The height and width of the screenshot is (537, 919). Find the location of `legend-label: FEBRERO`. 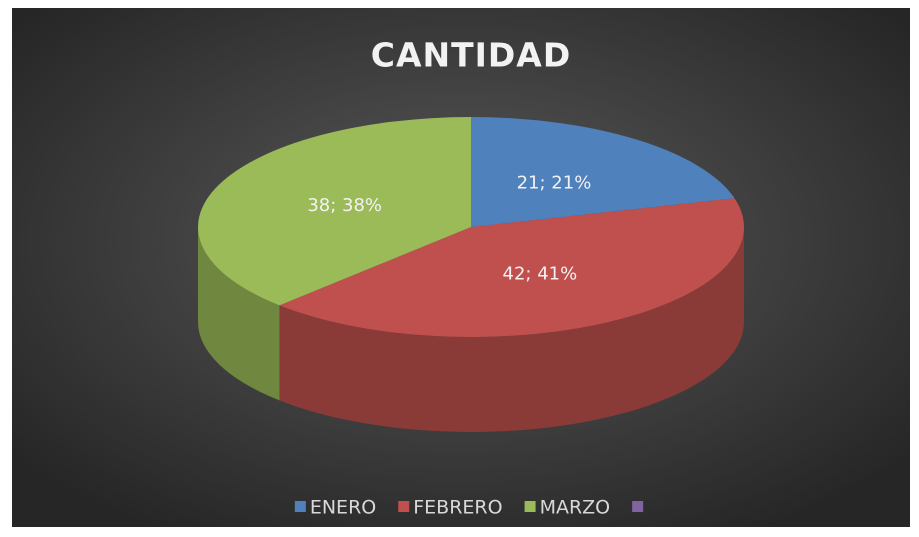

legend-label: FEBRERO is located at coordinates (457, 508).